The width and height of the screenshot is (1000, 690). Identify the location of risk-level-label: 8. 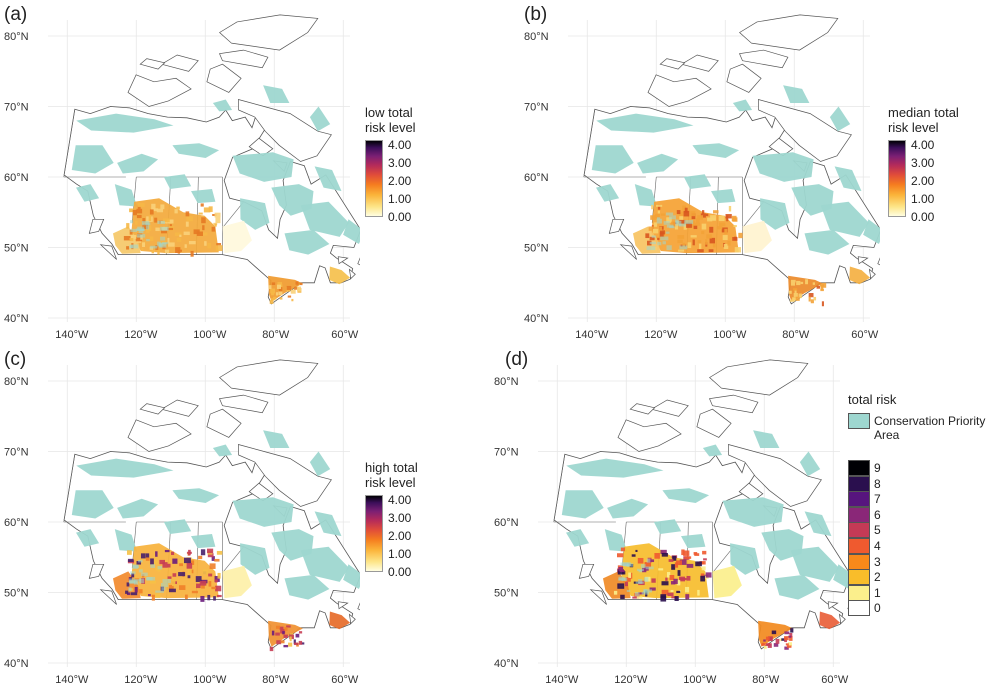
(877, 483).